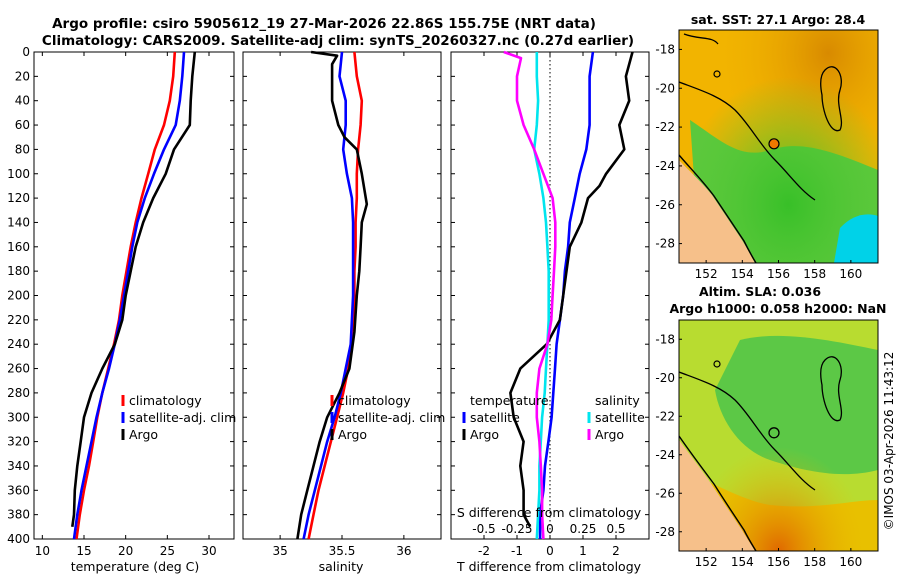 The width and height of the screenshot is (900, 580). Describe the element at coordinates (814, 274) in the screenshot. I see `map-x-tick-label: 158` at that location.